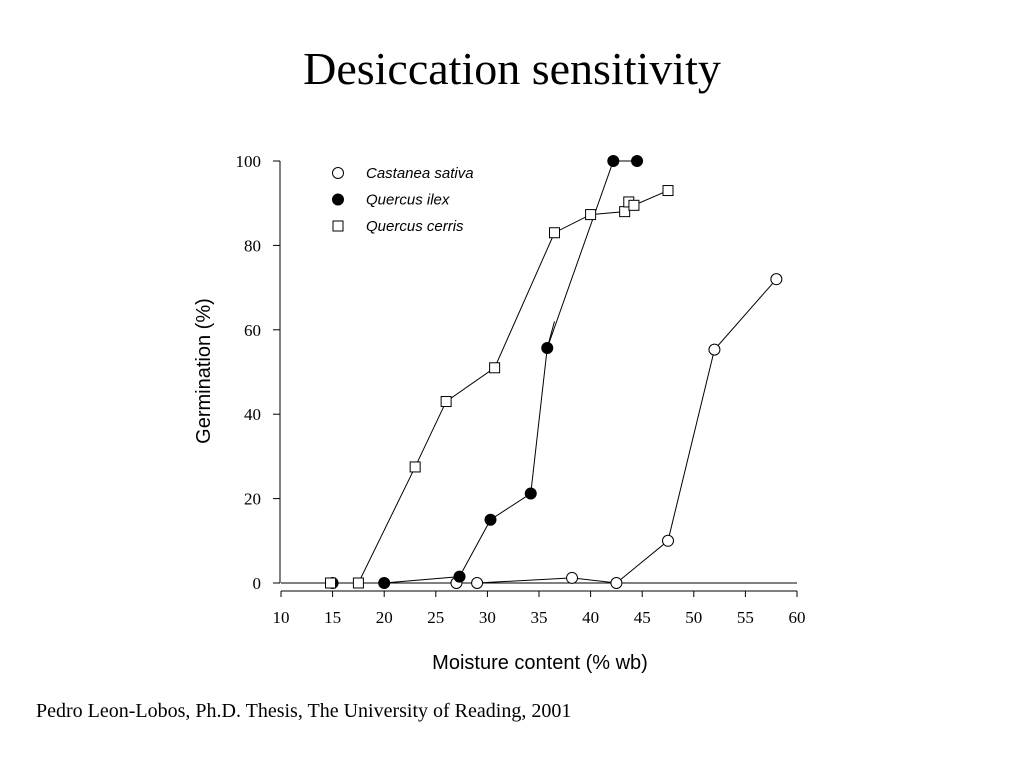 This screenshot has height=768, width=1024. Describe the element at coordinates (539, 617) in the screenshot. I see `x-tick-label: 35` at that location.